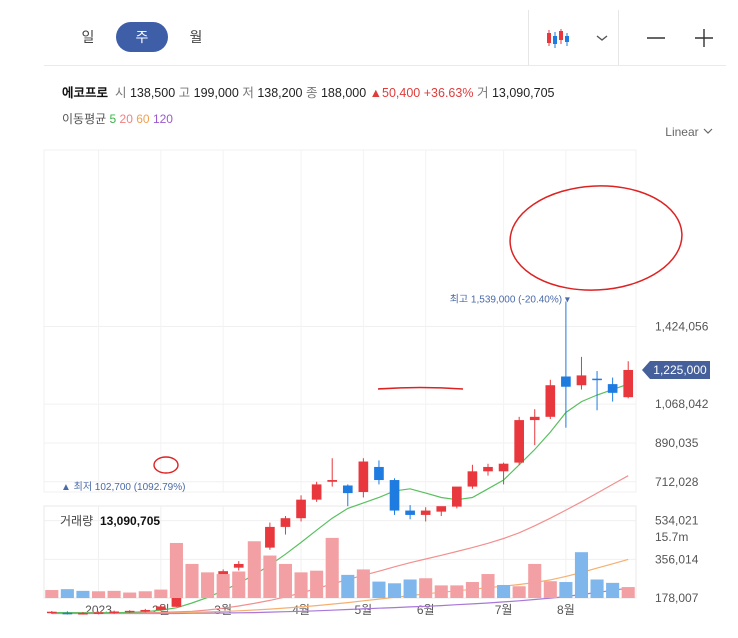  I want to click on period-day-tab: 일, so click(88, 37).